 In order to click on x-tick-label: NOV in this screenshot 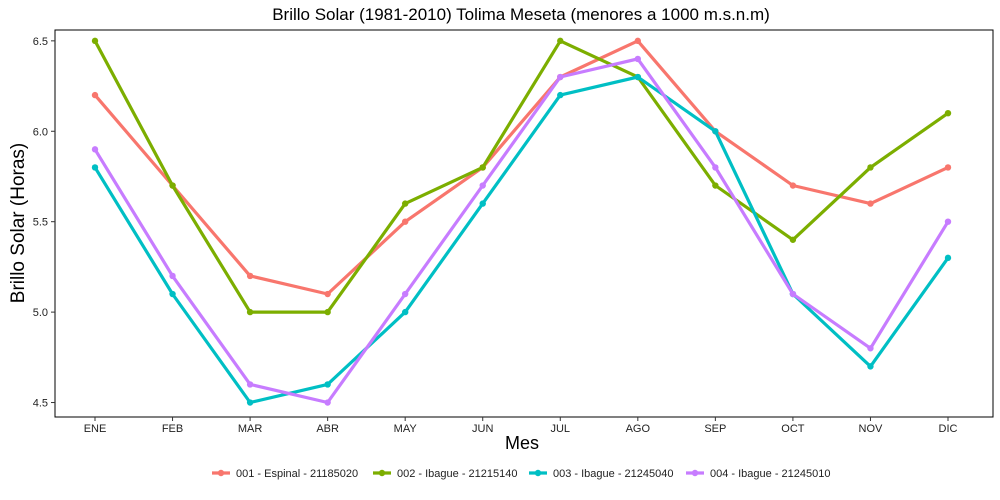, I will do `click(871, 429)`.